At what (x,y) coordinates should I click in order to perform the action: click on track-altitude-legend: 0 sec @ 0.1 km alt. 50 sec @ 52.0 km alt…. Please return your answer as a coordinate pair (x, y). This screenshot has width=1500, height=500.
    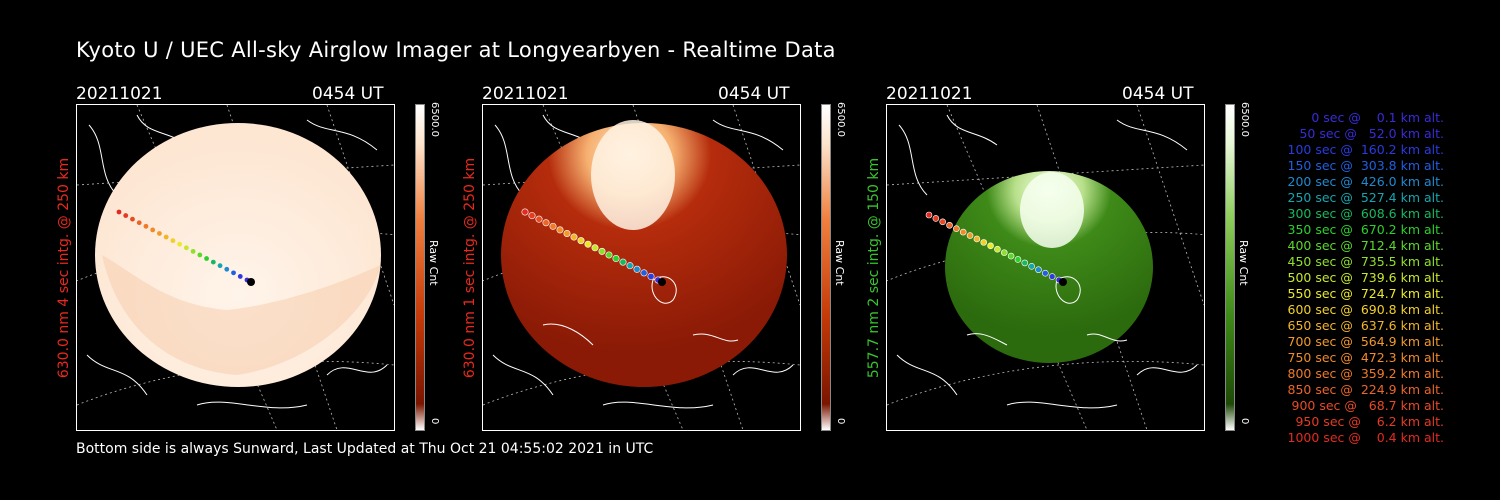
    Looking at the image, I should click on (1356, 278).